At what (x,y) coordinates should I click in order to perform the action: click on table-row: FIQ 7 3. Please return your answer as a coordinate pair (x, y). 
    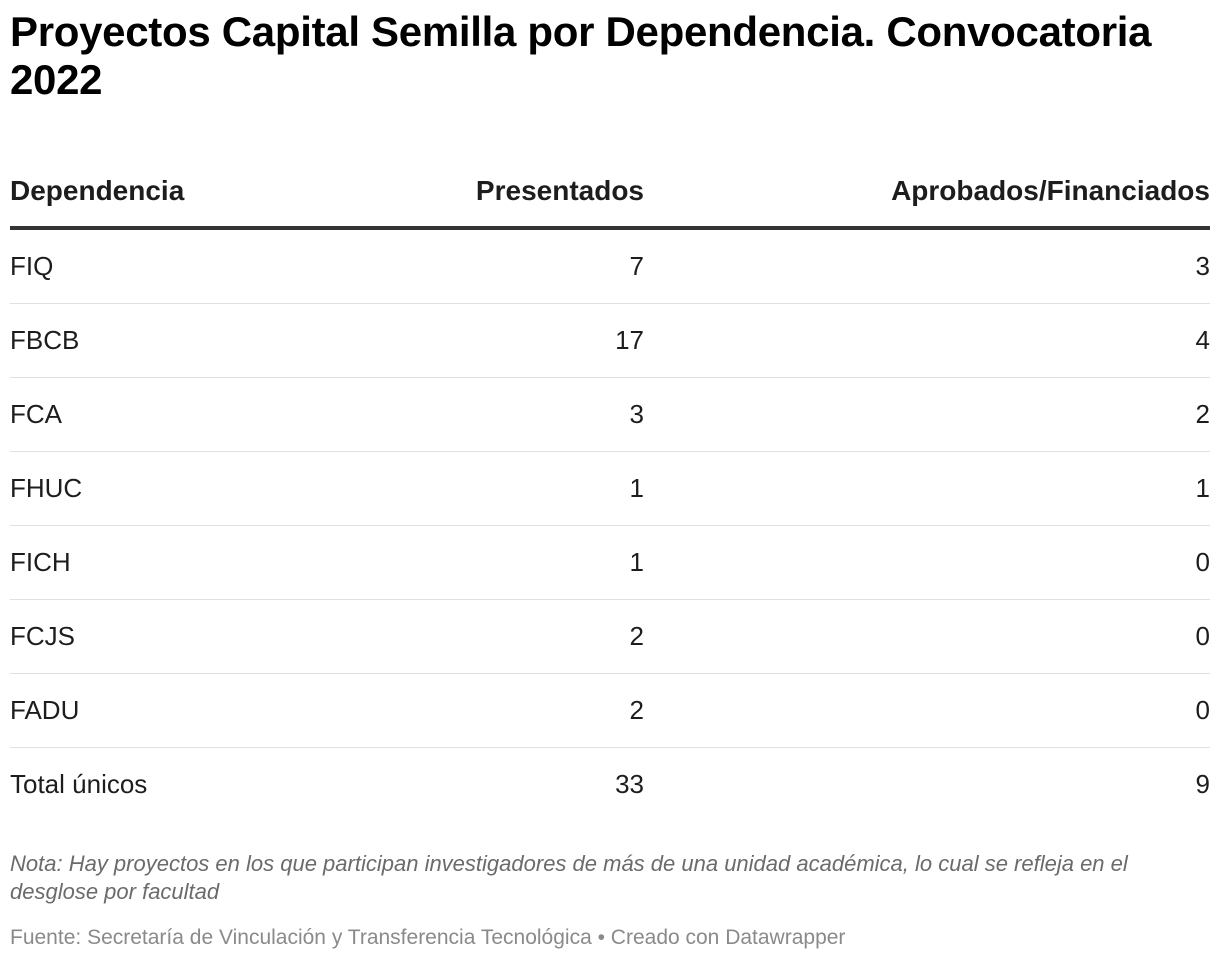
    Looking at the image, I should click on (610, 266).